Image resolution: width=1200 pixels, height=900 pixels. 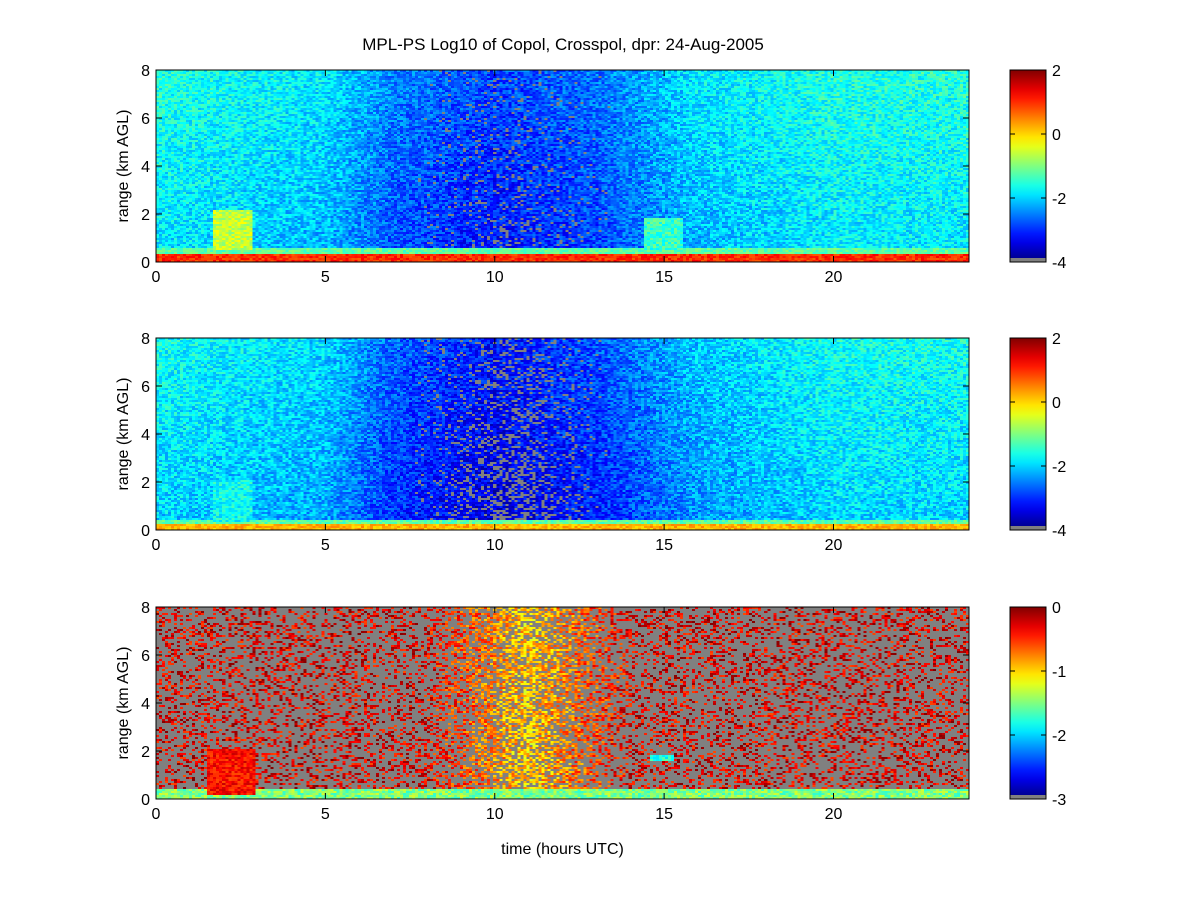 What do you see at coordinates (1059, 672) in the screenshot?
I see `colorbar-tick-label: -1` at bounding box center [1059, 672].